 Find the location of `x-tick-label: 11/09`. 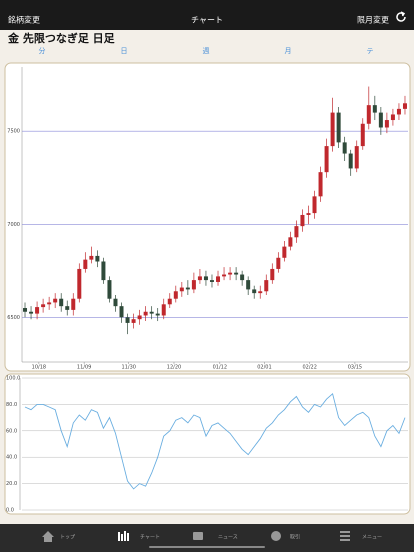

x-tick-label: 11/09 is located at coordinates (84, 368).